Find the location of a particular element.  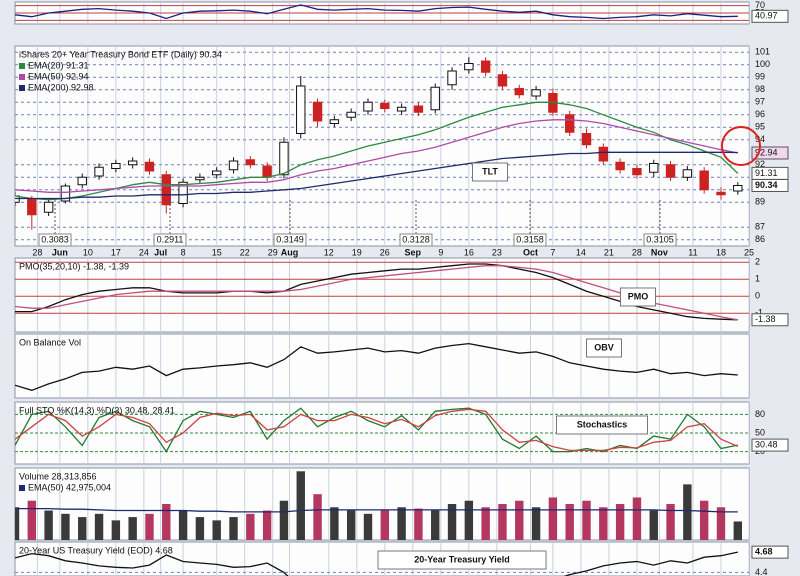

y-tick-label: 87 is located at coordinates (760, 227).